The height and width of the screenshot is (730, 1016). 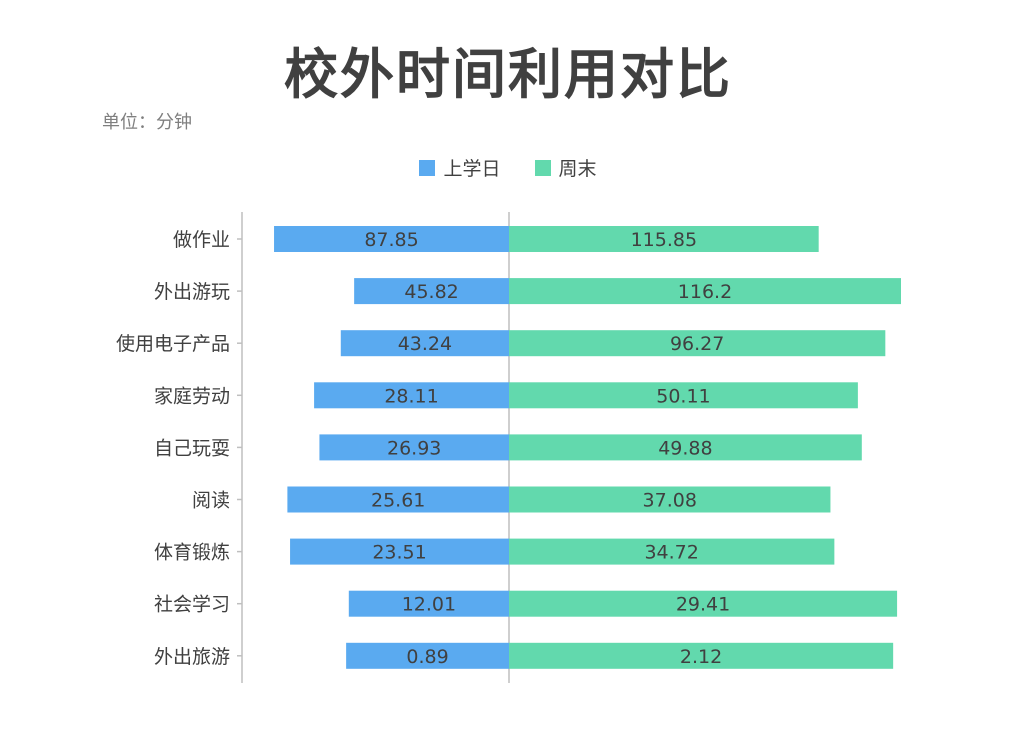 I want to click on data-label-weekend: 50.11, so click(x=683, y=396).